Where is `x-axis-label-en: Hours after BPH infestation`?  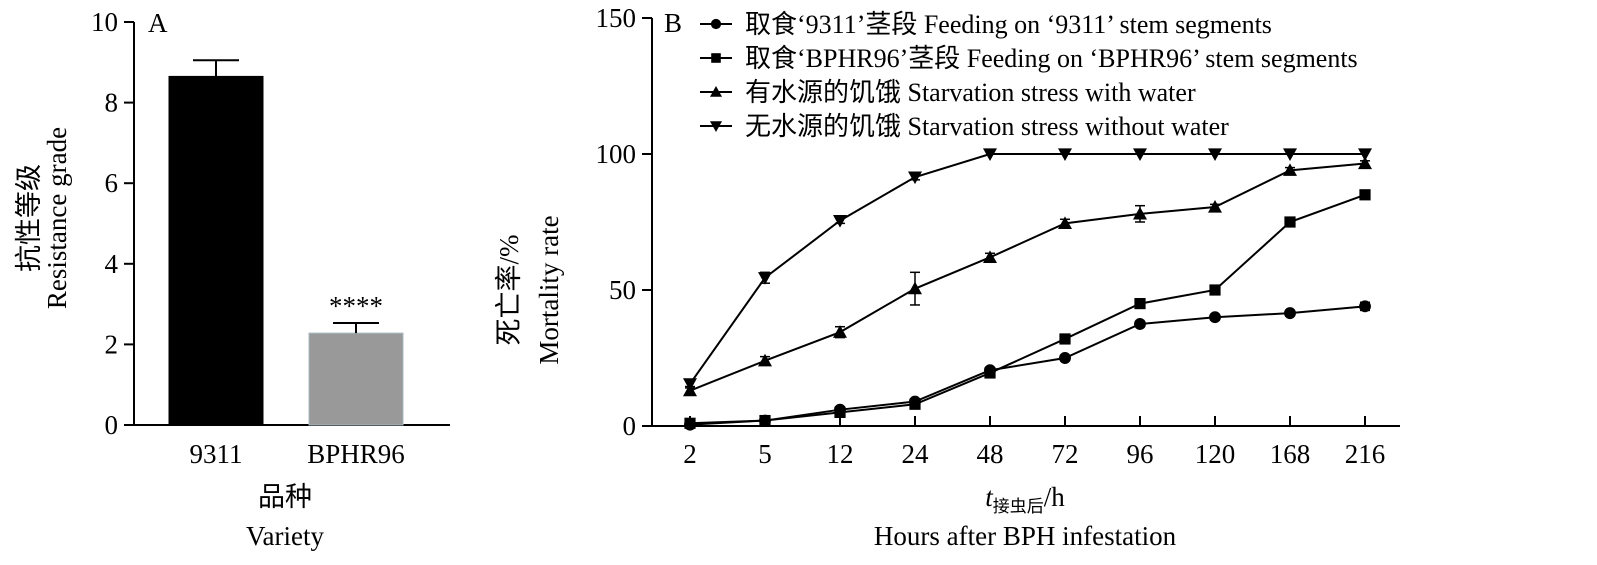
x-axis-label-en: Hours after BPH infestation is located at coordinates (1025, 536).